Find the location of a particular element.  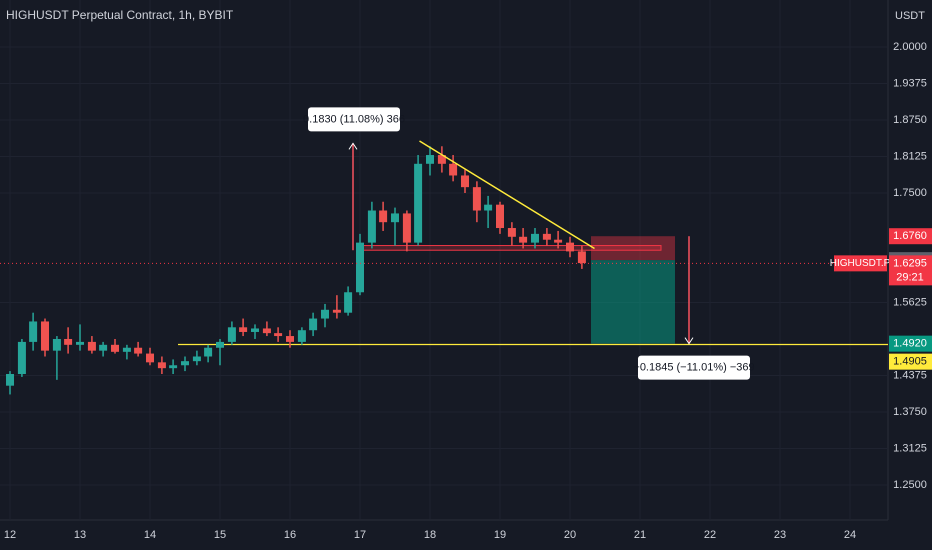

countdown-label: 29:21 is located at coordinates (910, 277).